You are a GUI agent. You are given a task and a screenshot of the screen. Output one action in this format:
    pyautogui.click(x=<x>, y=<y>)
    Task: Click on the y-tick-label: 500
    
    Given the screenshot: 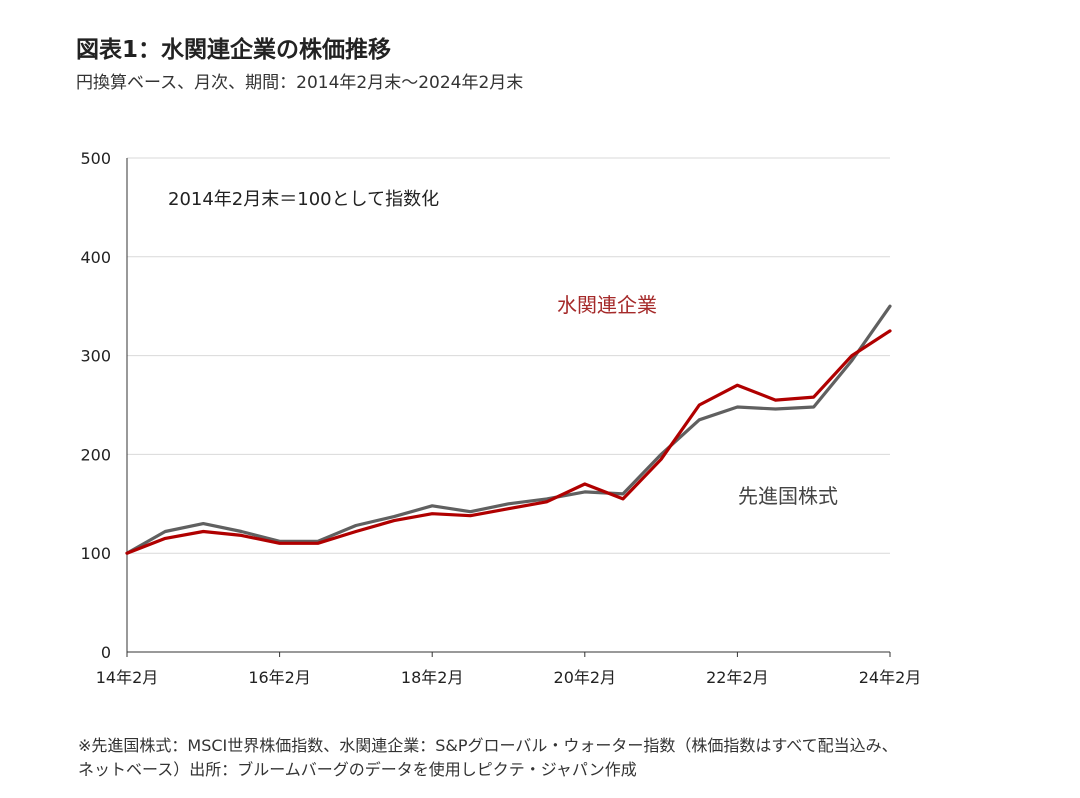 What is the action you would take?
    pyautogui.click(x=95, y=158)
    